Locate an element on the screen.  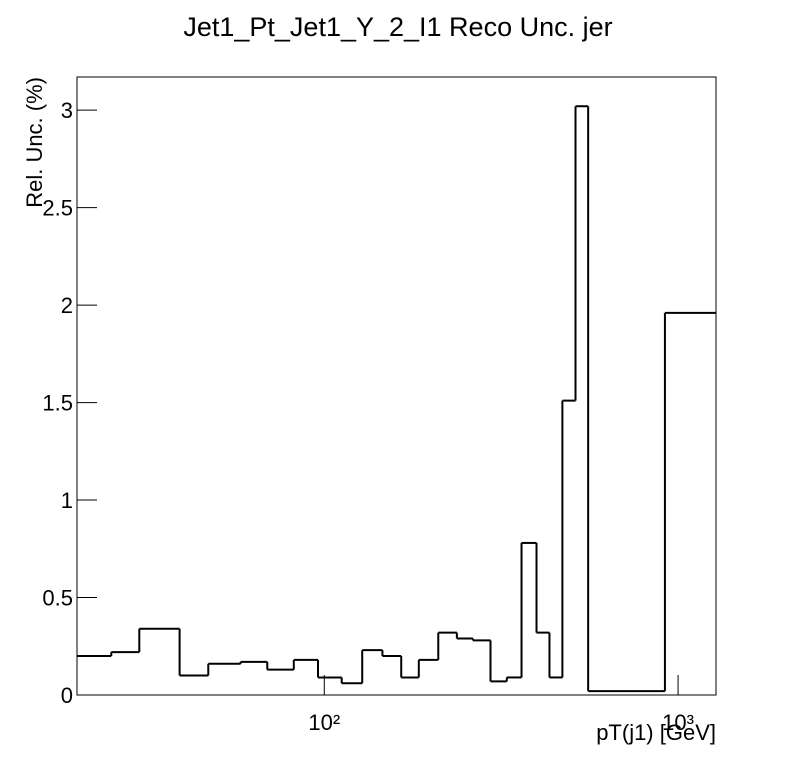
y-axis-label: Rel. Unc. (%) is located at coordinates (34, 142).